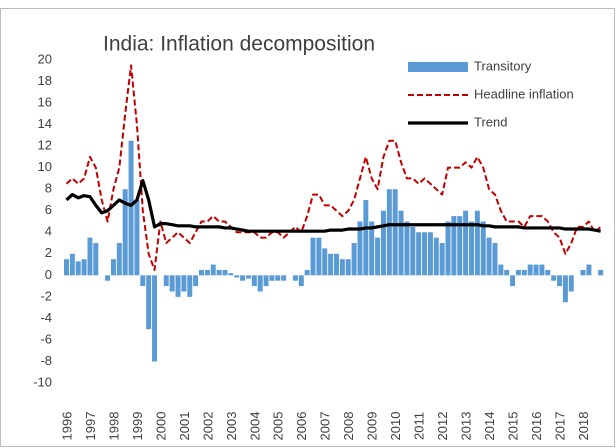  I want to click on y-tick-label: 0, so click(48, 274).